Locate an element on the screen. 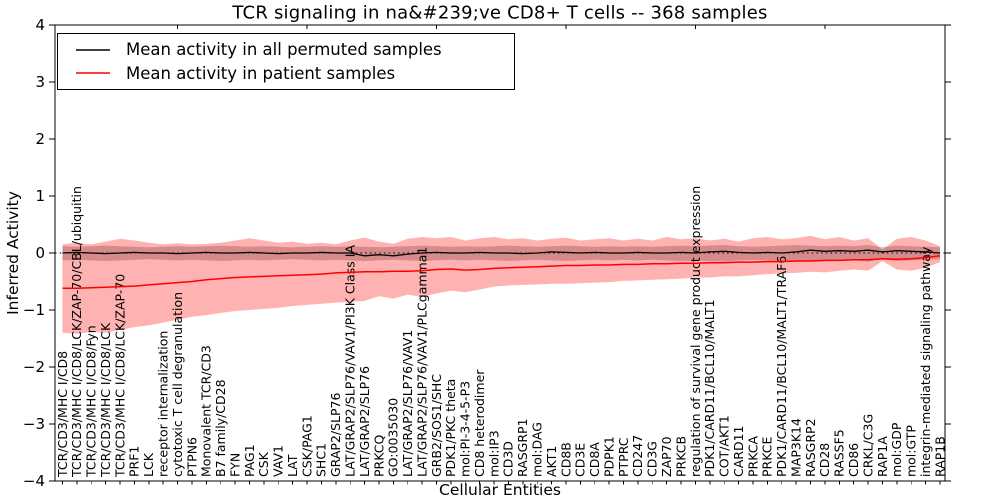 This screenshot has height=500, width=1000. x-tick-label: SHC1 is located at coordinates (321, 460).